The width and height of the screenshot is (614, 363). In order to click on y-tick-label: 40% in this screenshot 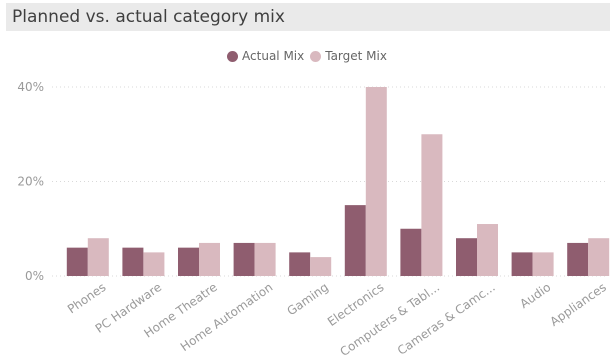, I will do `click(30, 87)`.